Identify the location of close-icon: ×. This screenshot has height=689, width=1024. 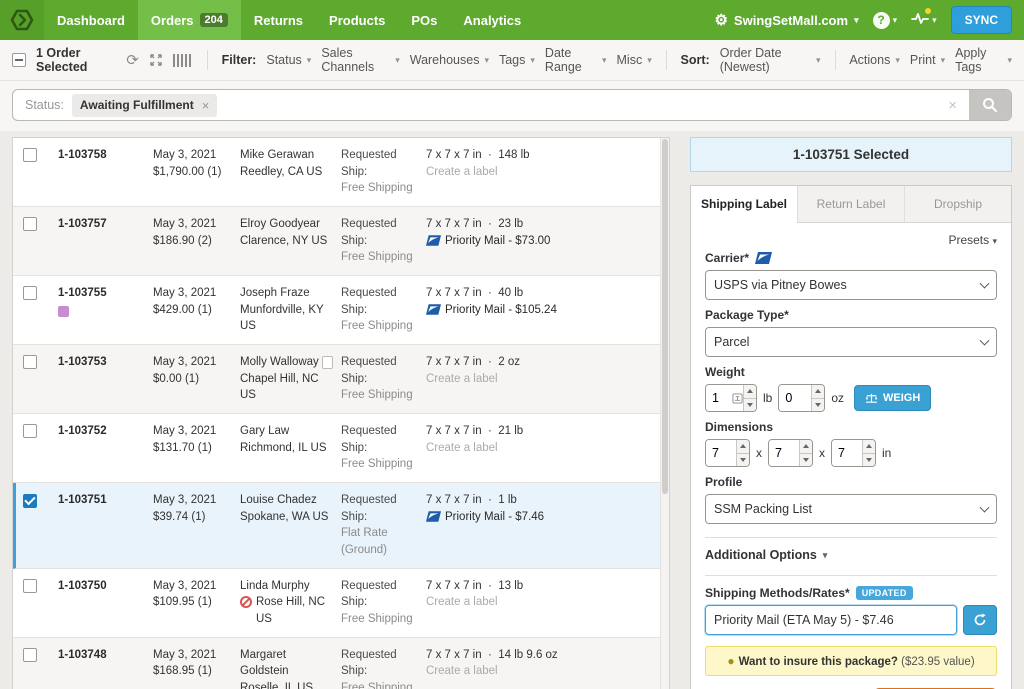
(205, 105).